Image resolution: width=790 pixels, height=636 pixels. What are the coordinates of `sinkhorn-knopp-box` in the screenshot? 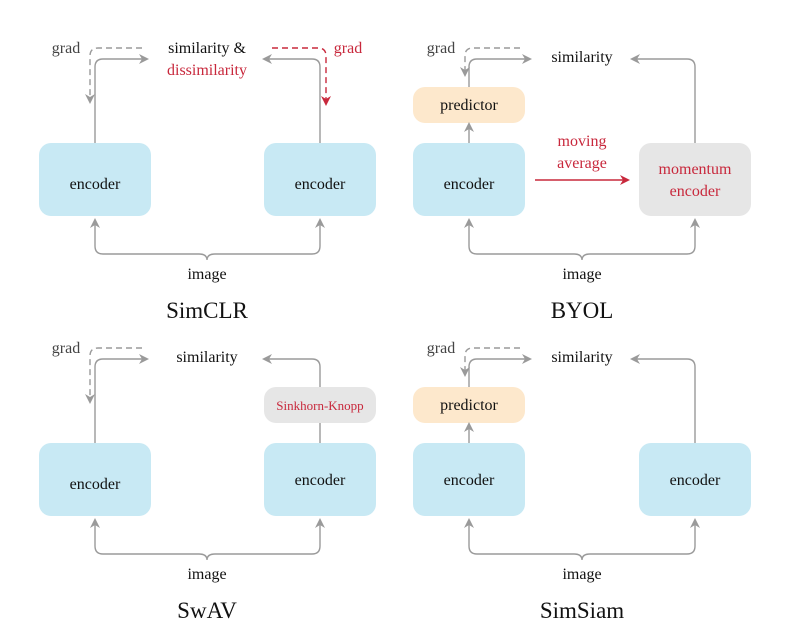 It's located at (320, 405).